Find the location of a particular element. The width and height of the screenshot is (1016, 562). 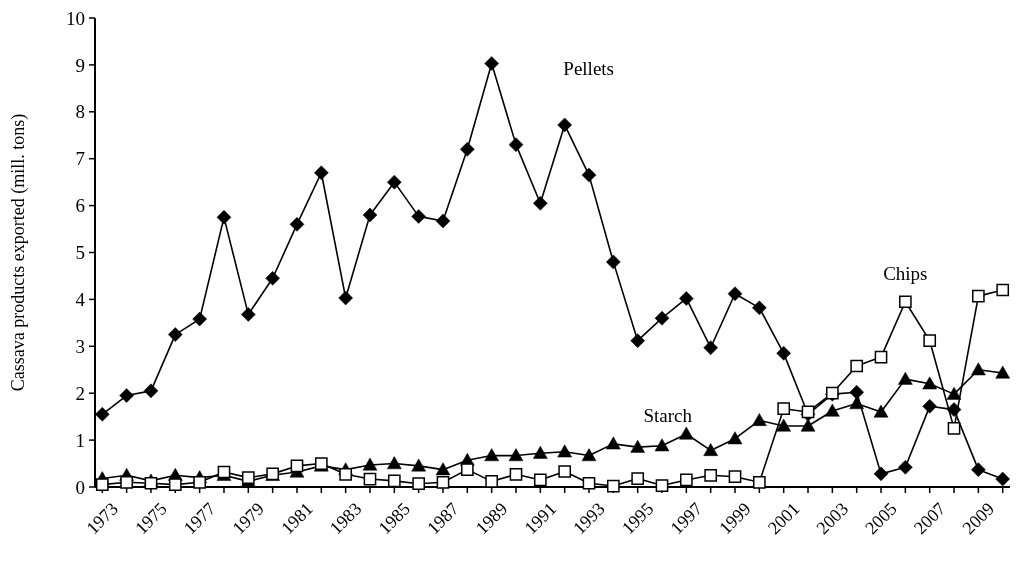

x-tick-label: 1981 is located at coordinates (297, 518).